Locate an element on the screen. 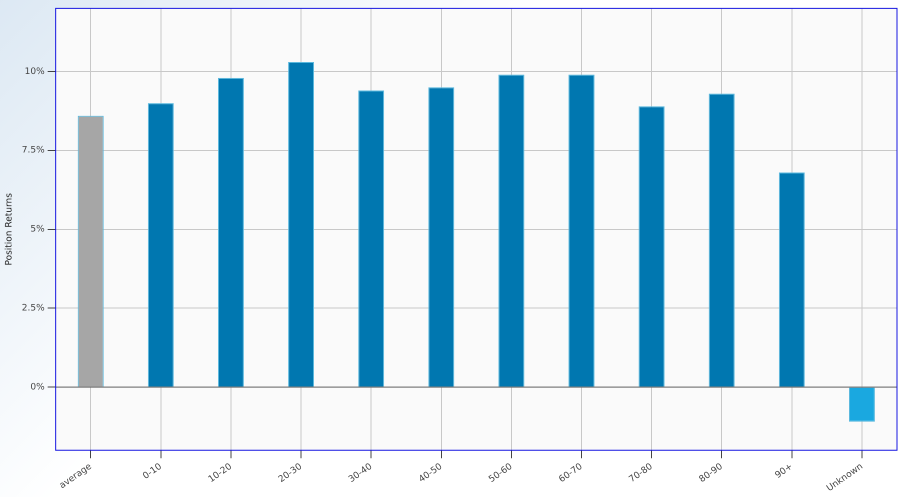  y-tick-label: 0% is located at coordinates (38, 387).